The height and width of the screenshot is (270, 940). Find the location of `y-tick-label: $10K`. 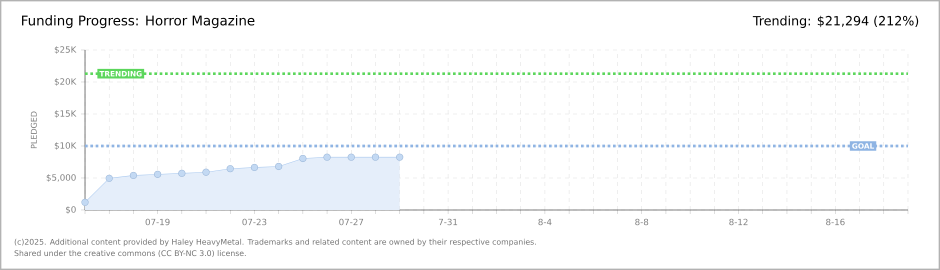

y-tick-label: $10K is located at coordinates (65, 146).